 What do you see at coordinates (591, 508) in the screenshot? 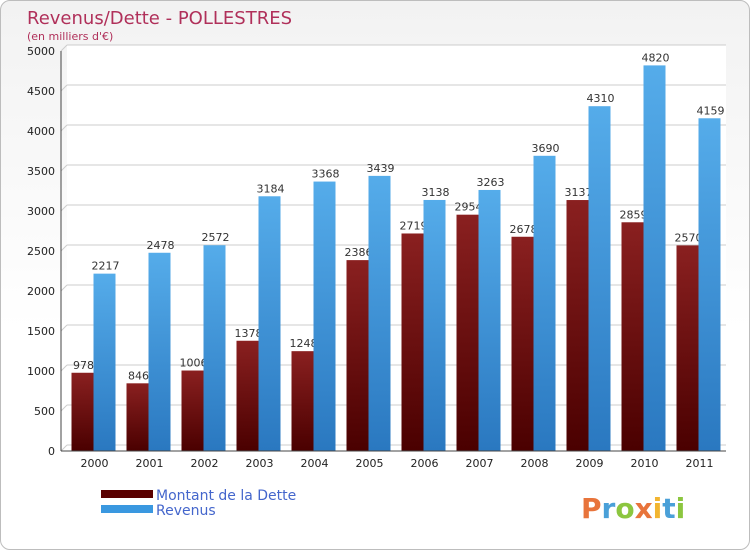
I see `brand-letter: P` at bounding box center [591, 508].